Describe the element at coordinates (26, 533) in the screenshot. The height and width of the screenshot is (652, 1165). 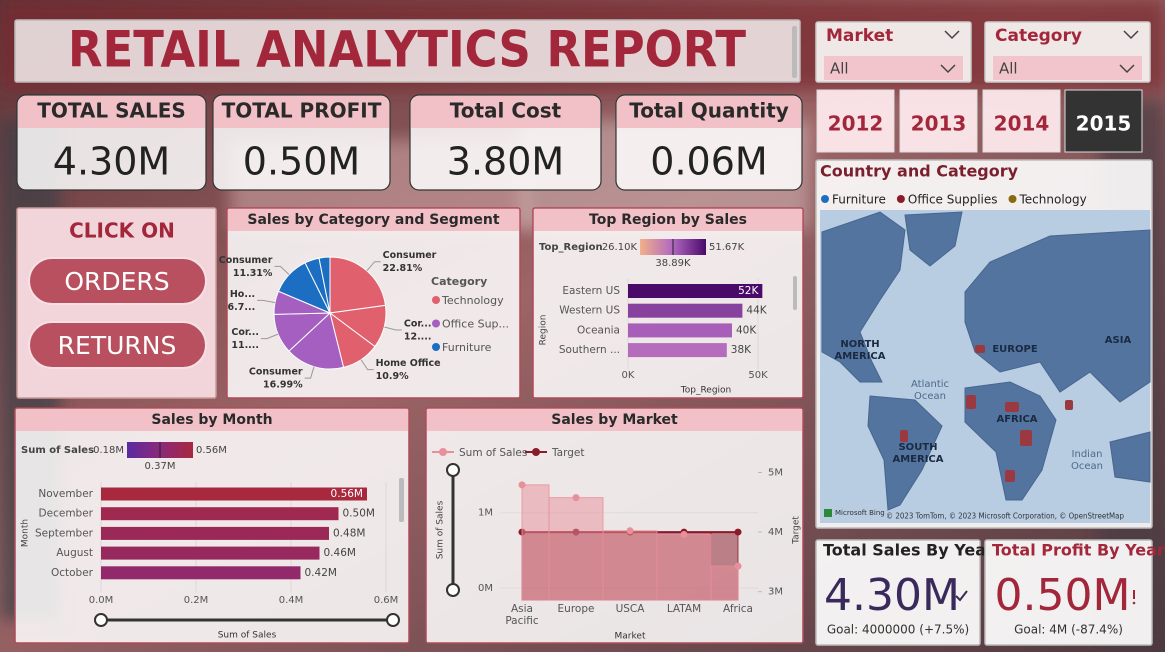
I see `y-axis-label: Month` at that location.